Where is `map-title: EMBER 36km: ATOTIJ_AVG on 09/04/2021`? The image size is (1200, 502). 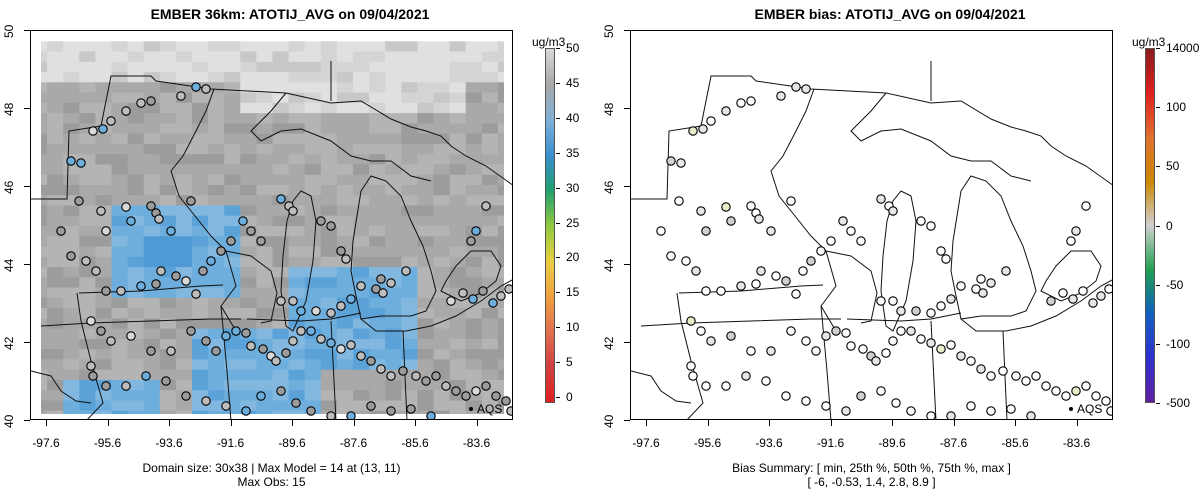
map-title: EMBER 36km: ATOTIJ_AVG on 09/04/2021 is located at coordinates (290, 14).